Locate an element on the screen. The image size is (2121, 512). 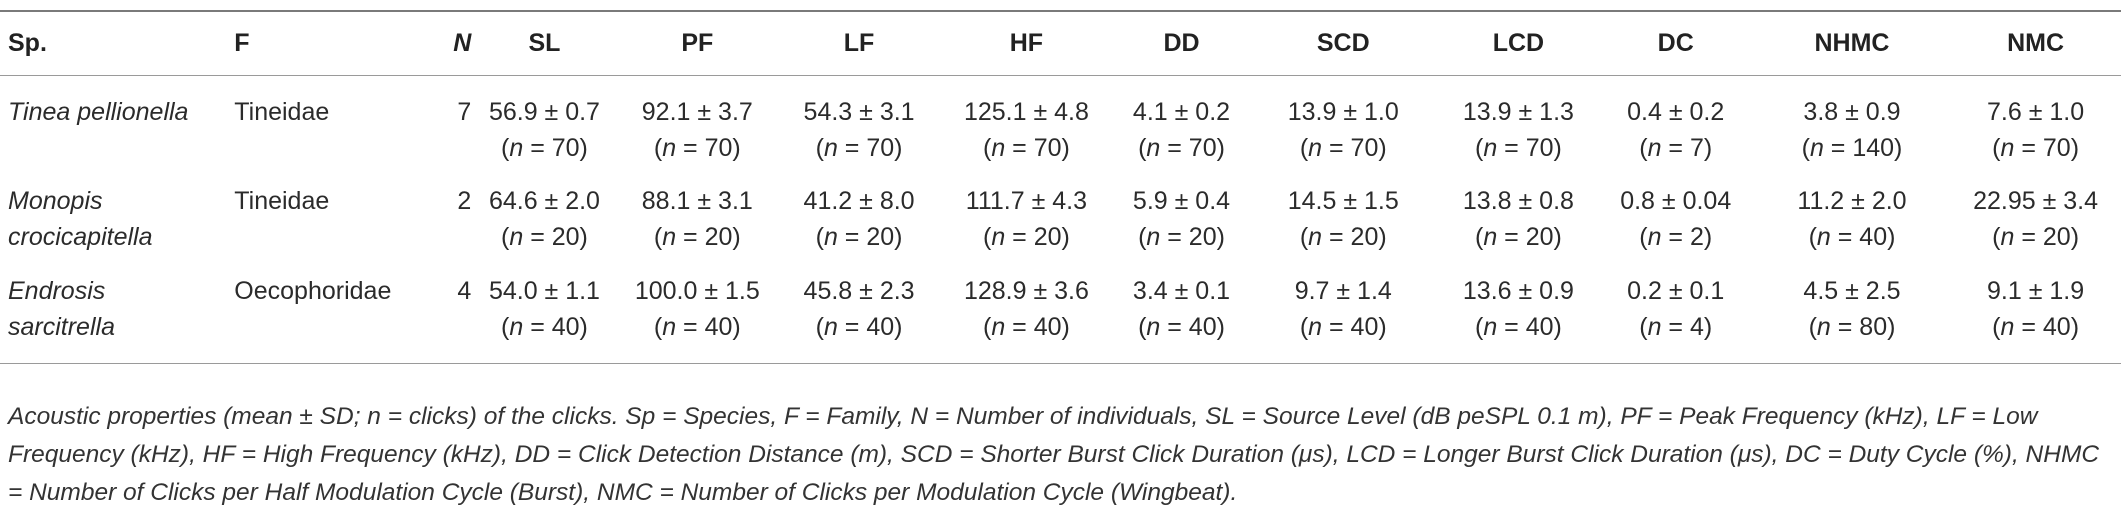
species-name-line: Tinea pellionella is located at coordinates (98, 111).